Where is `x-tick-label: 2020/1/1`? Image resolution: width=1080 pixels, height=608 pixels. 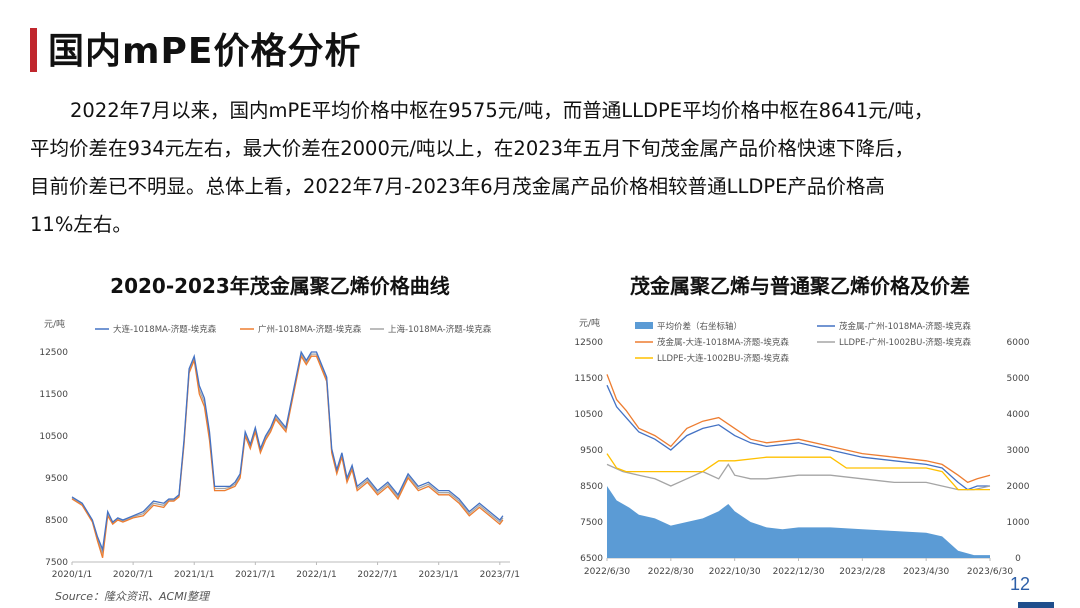 x-tick-label: 2020/1/1 is located at coordinates (72, 575).